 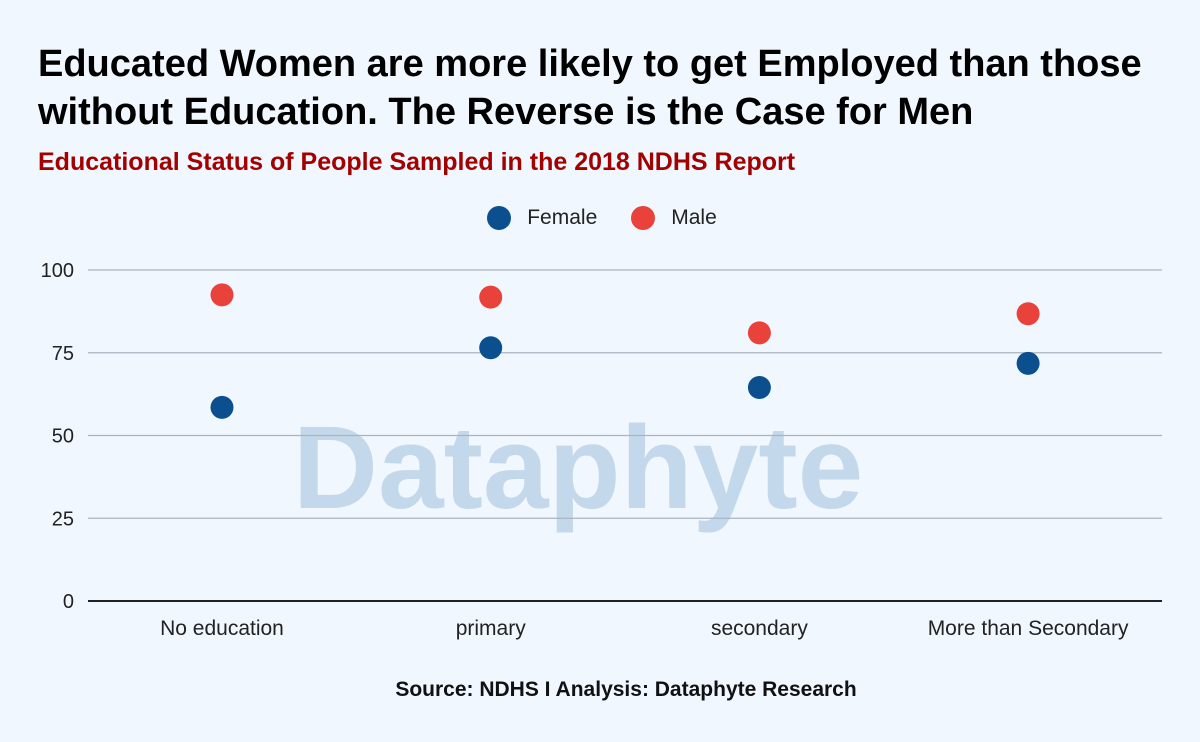 I want to click on x-tick-label: More than Secondary, so click(x=1028, y=628).